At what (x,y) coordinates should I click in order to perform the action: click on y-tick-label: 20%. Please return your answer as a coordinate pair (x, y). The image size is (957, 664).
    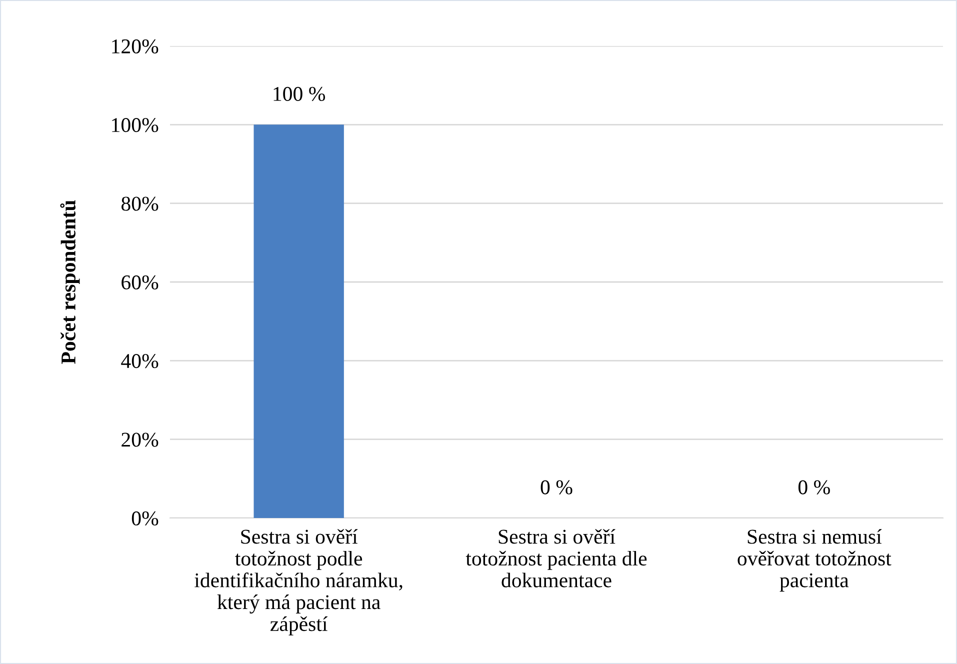
    Looking at the image, I should click on (140, 439).